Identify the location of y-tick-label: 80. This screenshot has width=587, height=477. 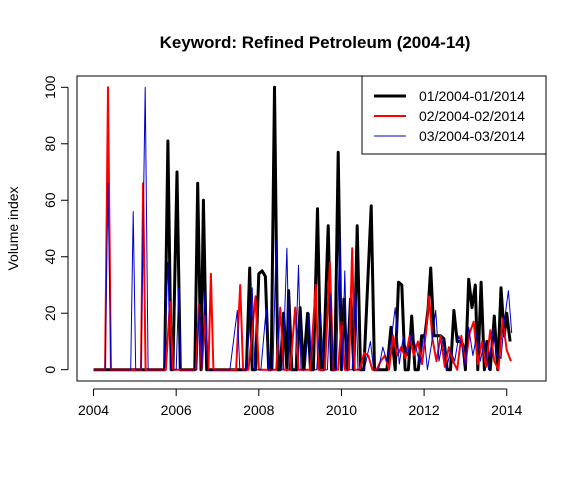
(50, 144).